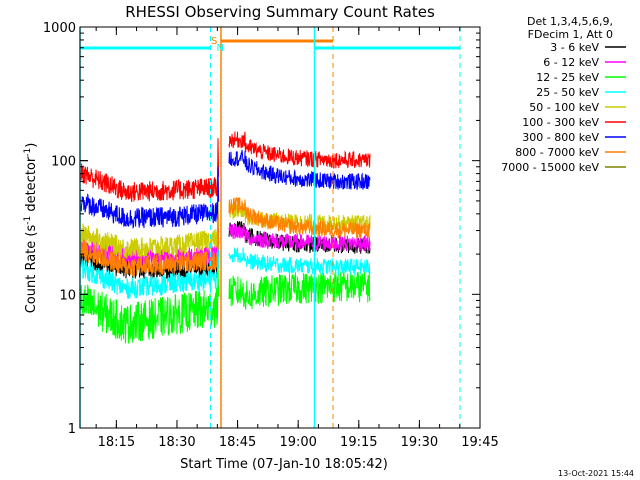  Describe the element at coordinates (176, 442) in the screenshot. I see `x-tick-label: 18:30` at that location.